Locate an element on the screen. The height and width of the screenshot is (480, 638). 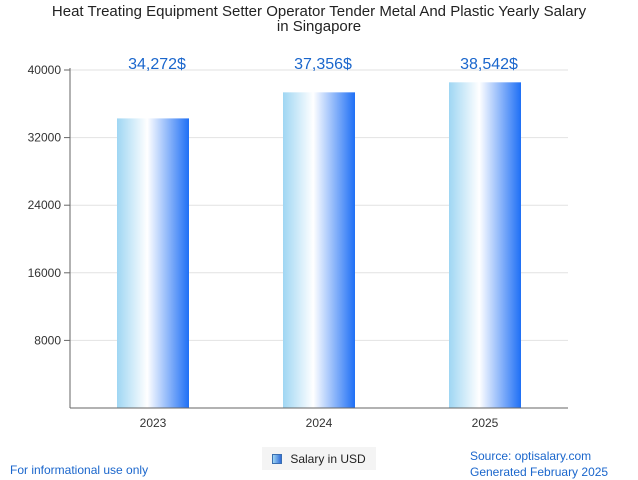
legend-label: Salary in USD is located at coordinates (328, 458).